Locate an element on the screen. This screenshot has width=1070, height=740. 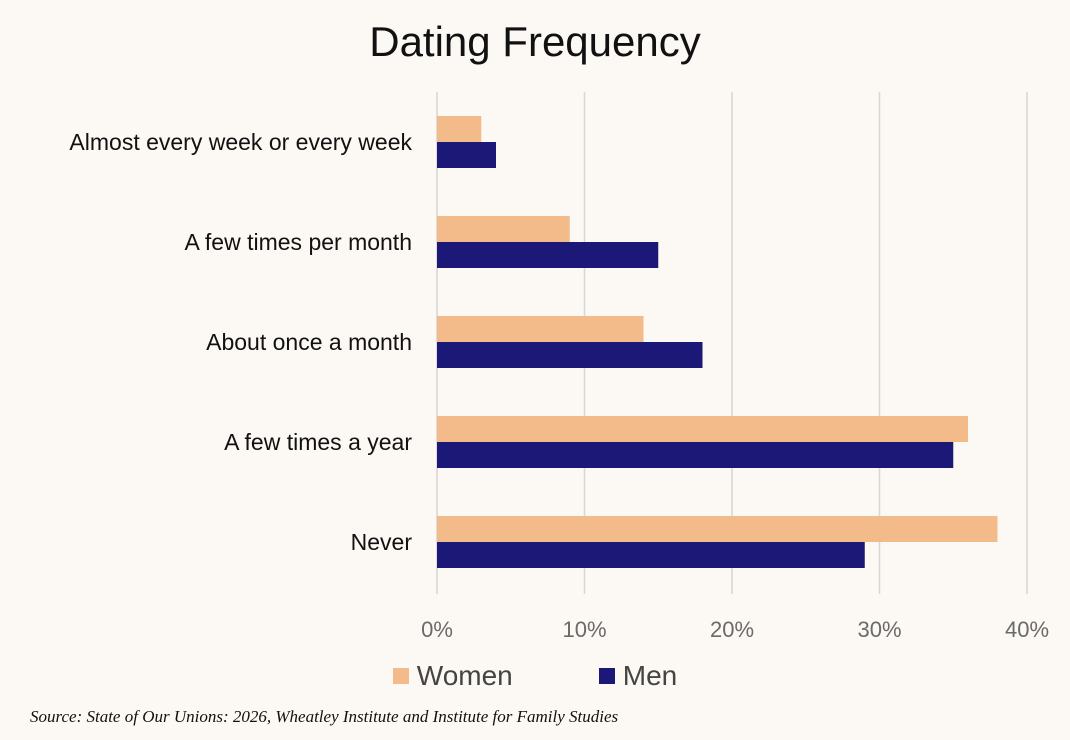
x-tick-label: 40% is located at coordinates (1027, 629).